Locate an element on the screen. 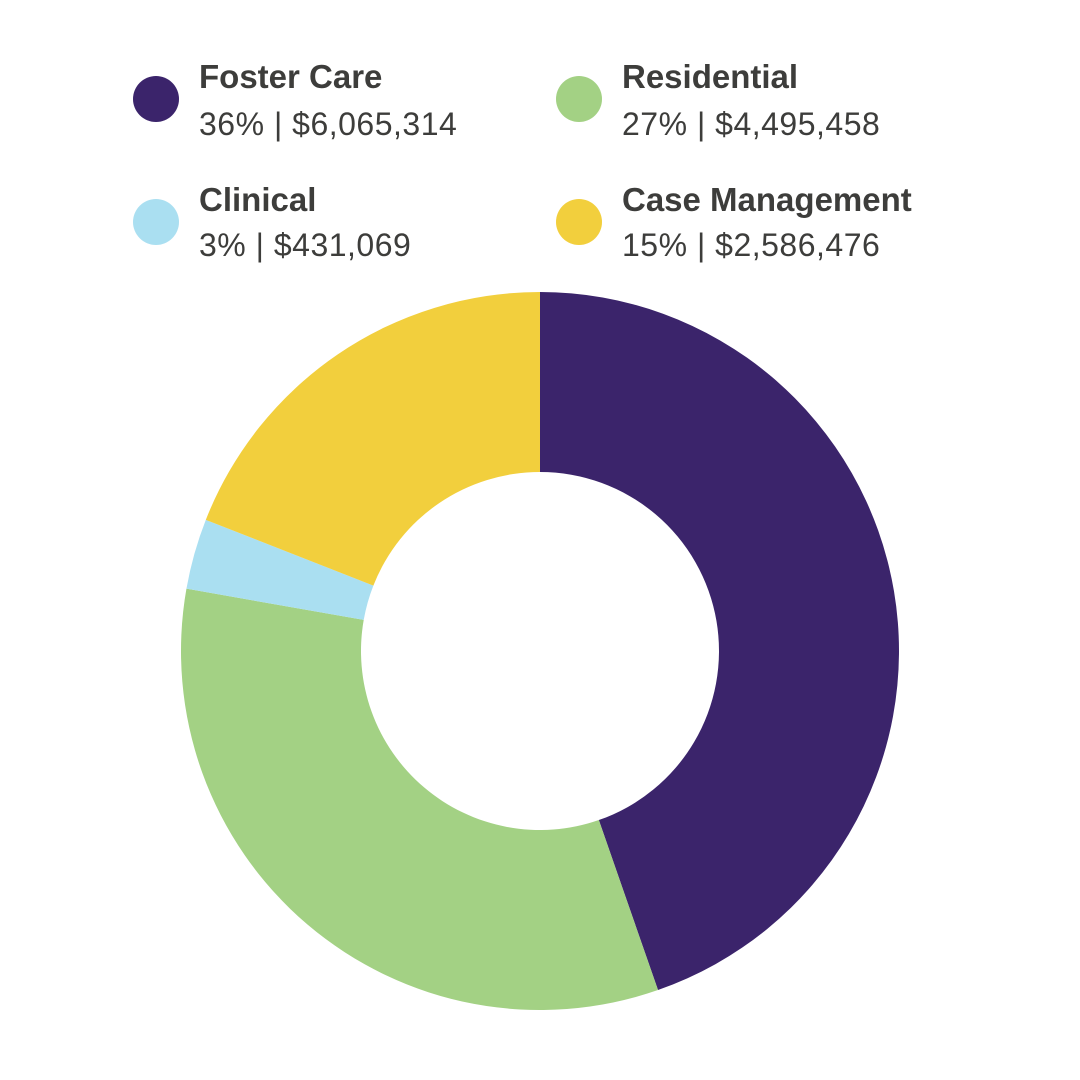 The image size is (1080, 1080). legend-swatch-case-management is located at coordinates (579, 222).